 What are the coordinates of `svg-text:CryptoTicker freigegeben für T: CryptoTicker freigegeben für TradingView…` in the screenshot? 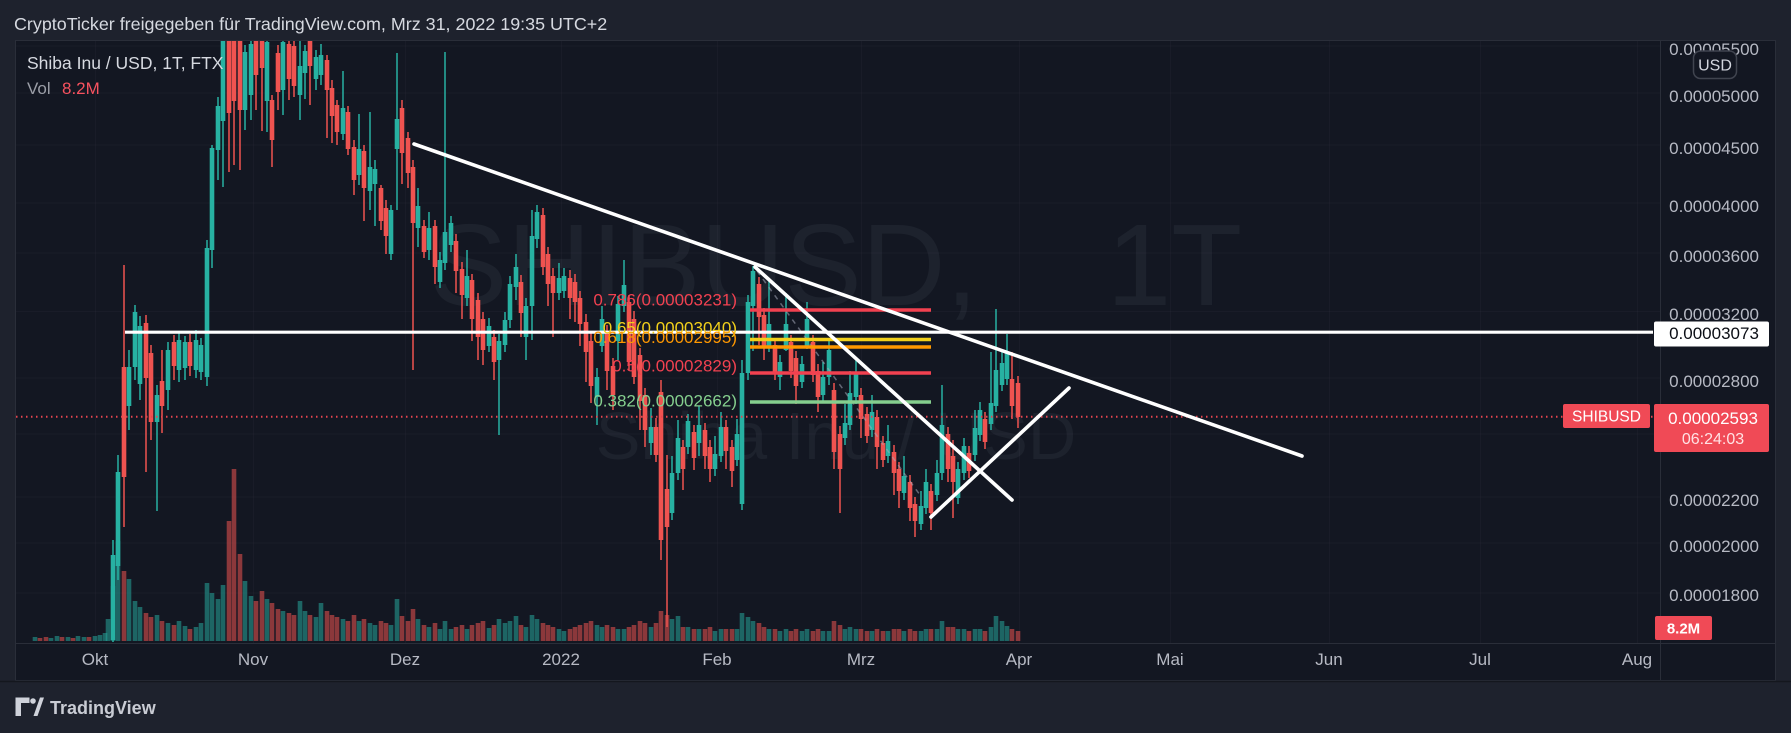 It's located at (310, 24).